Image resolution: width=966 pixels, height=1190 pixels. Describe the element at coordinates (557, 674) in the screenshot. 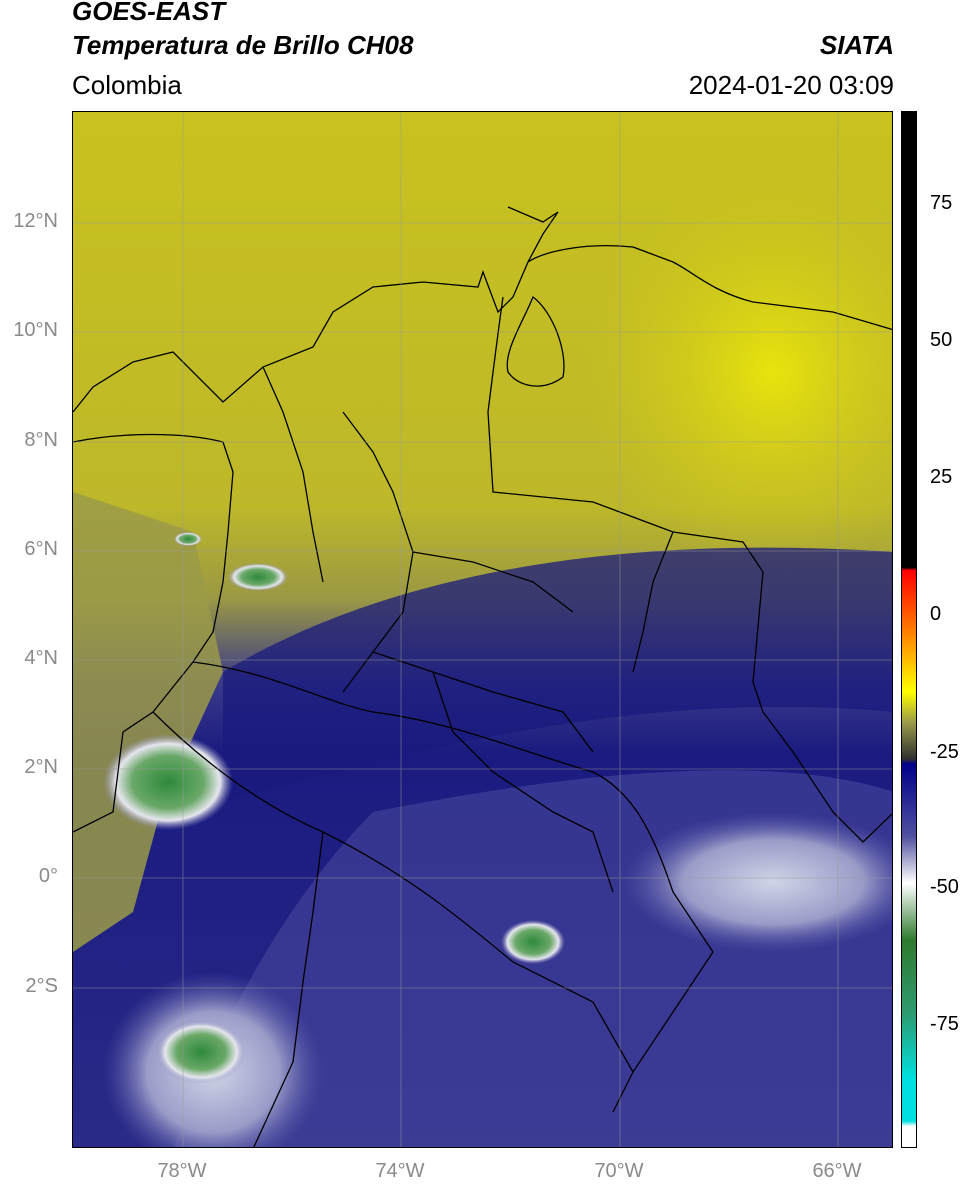

I see `cold-band` at that location.